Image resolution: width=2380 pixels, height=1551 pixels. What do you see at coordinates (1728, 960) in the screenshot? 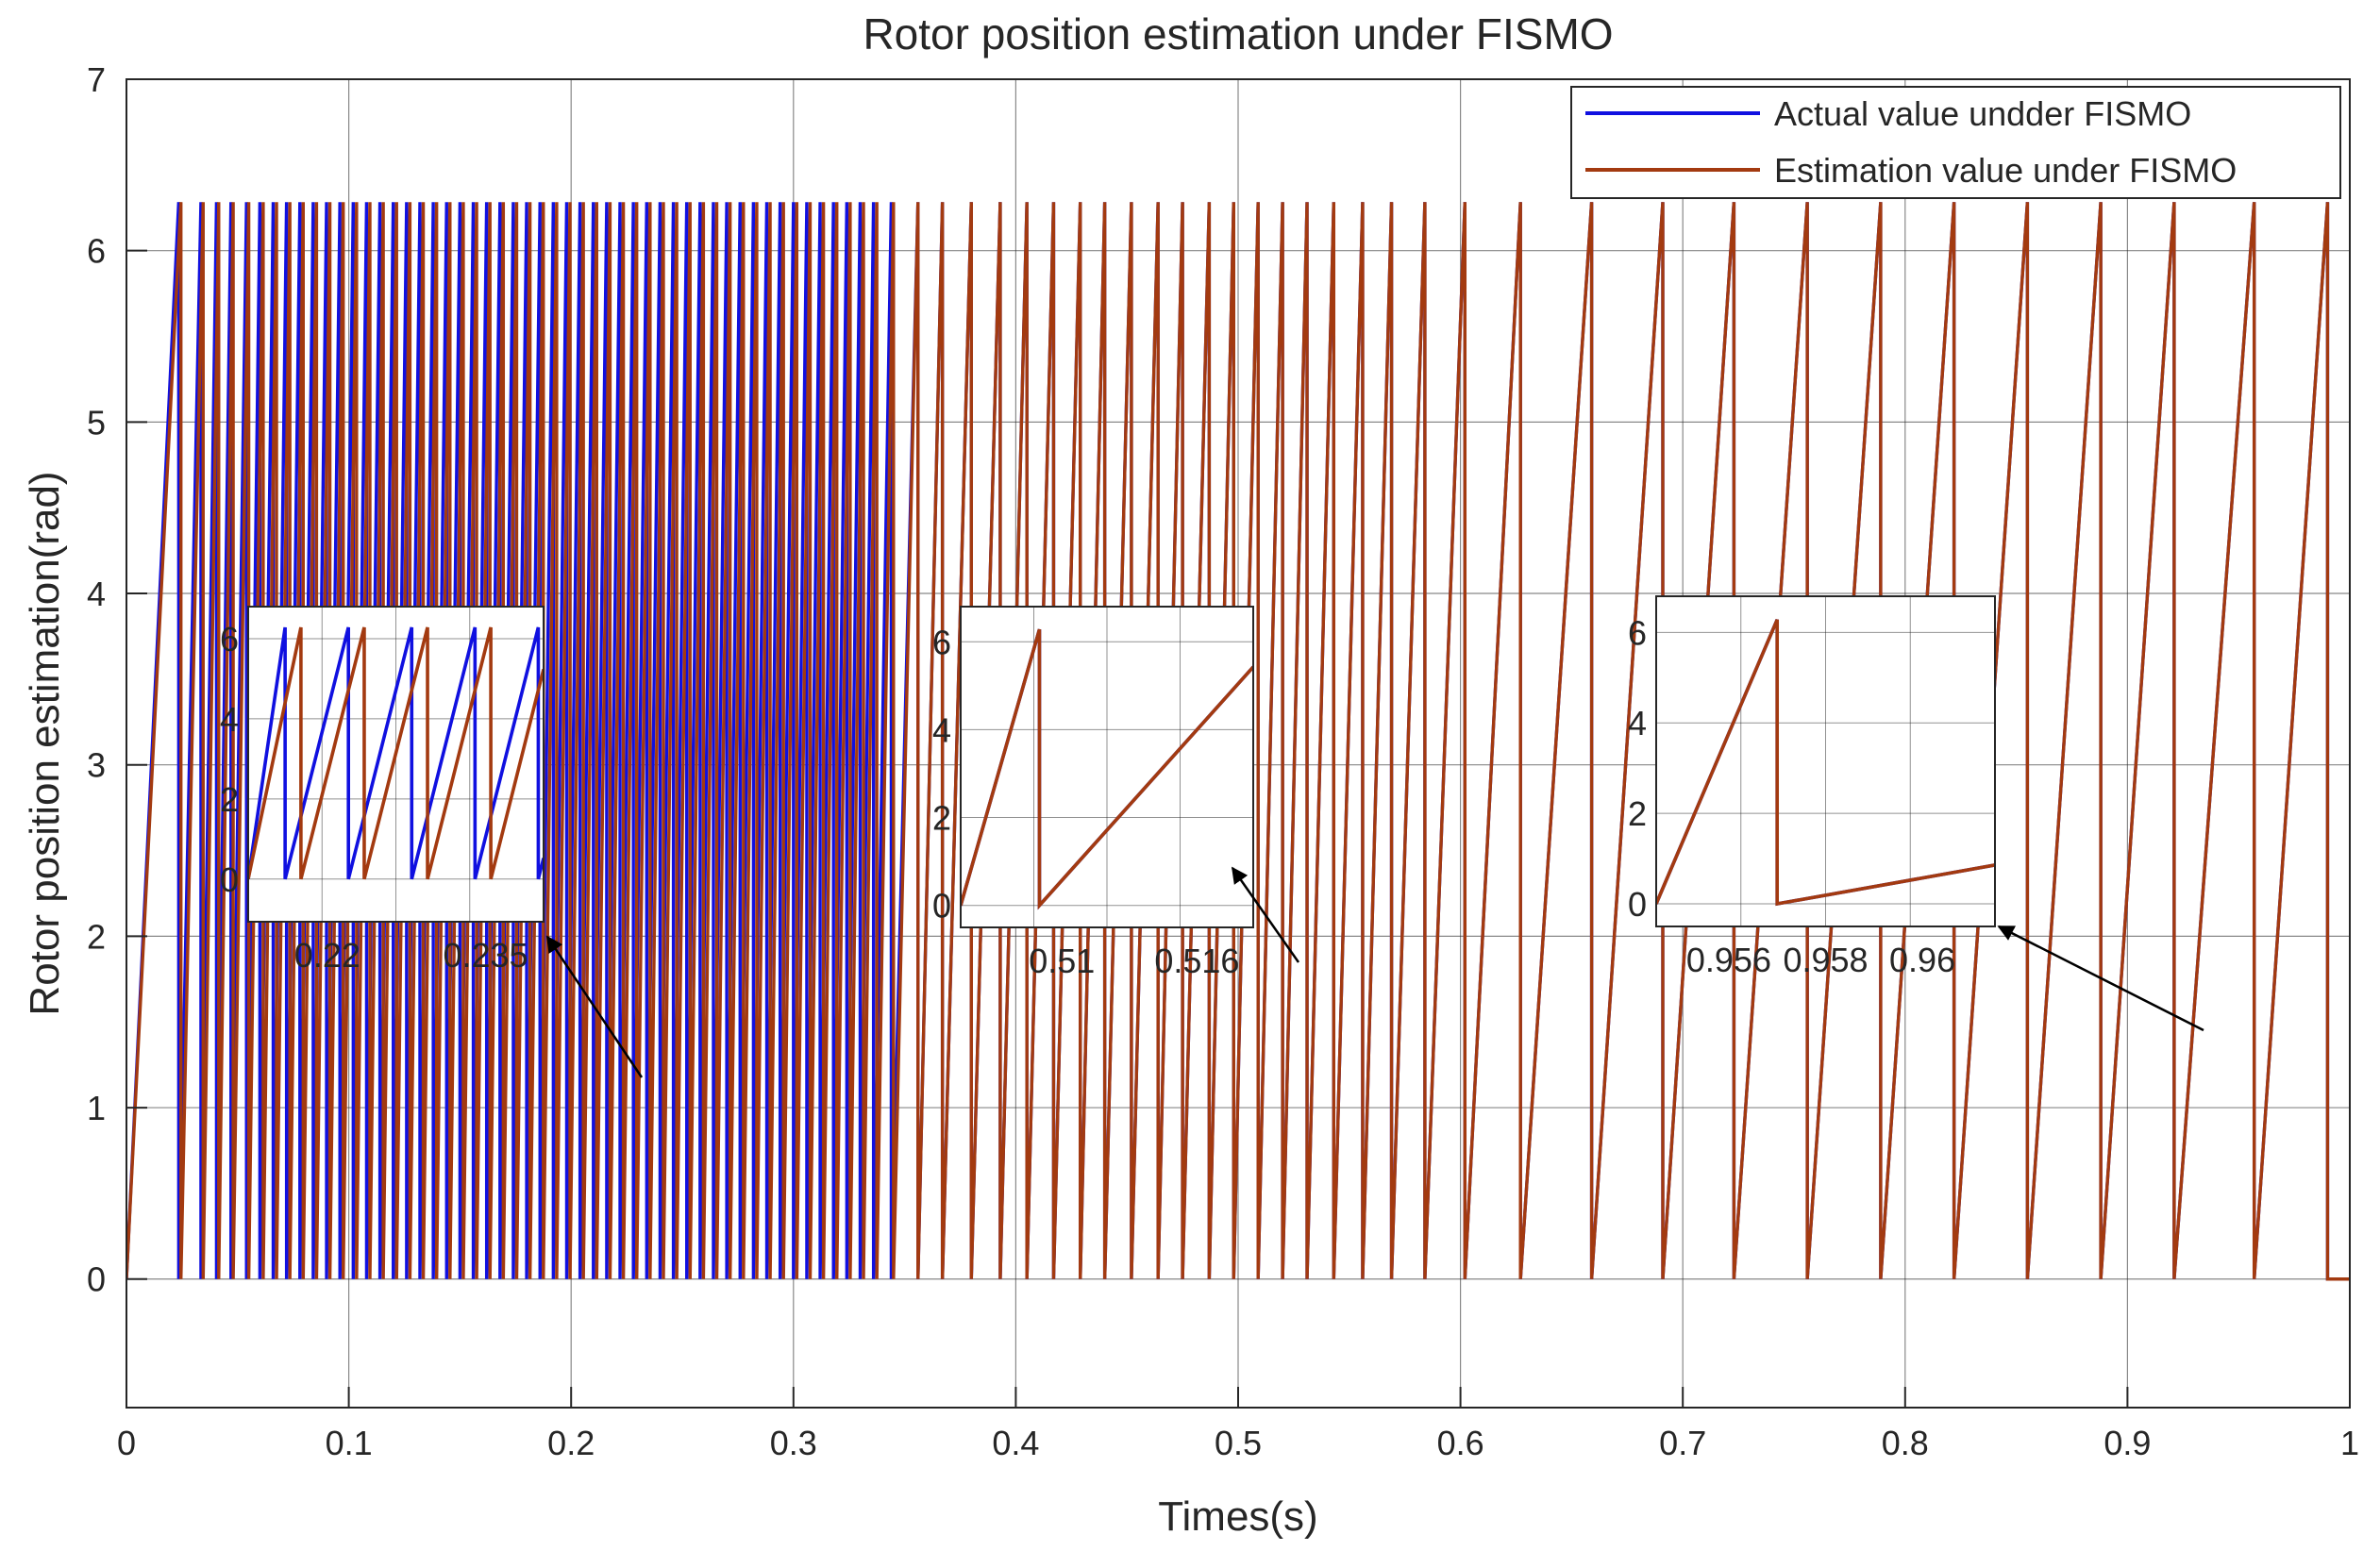
I see `inset-x-tick-label: 0.956` at bounding box center [1728, 960].